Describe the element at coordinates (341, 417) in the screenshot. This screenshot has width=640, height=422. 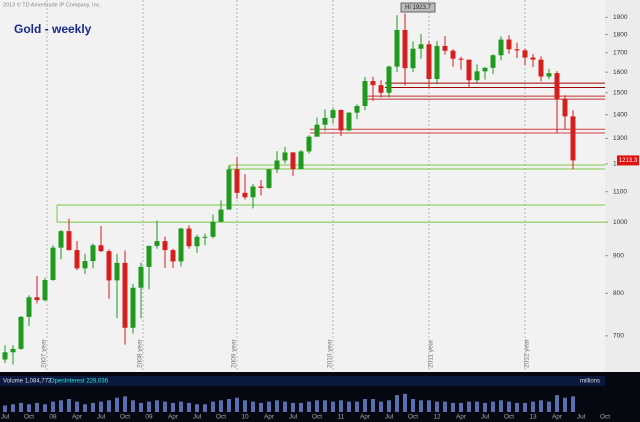
I see `x-tick-label: 11` at that location.